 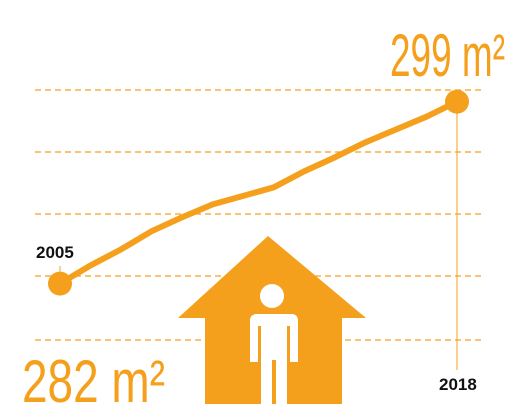 I want to click on value-label: 299 m², so click(x=447, y=55).